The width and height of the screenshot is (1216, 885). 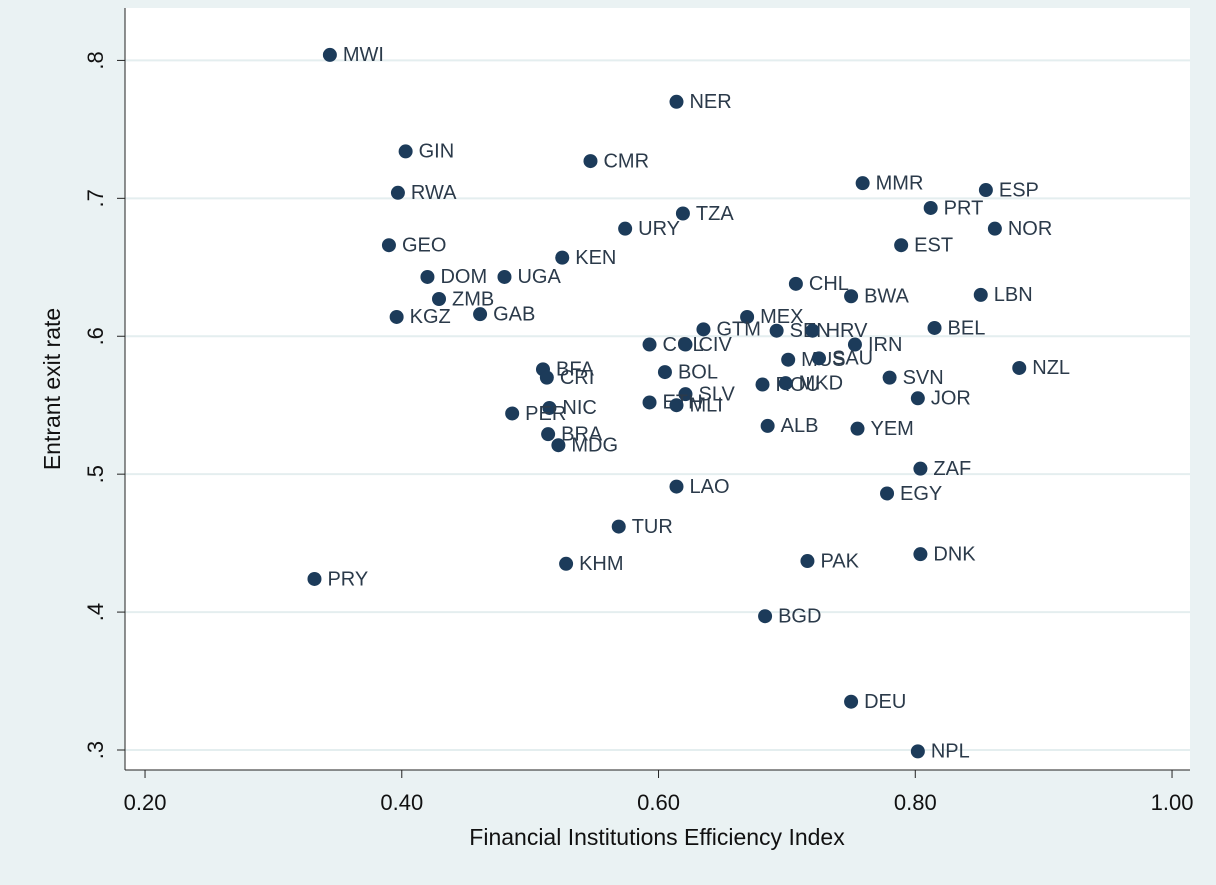 I want to click on point-label: SVN, so click(x=923, y=378).